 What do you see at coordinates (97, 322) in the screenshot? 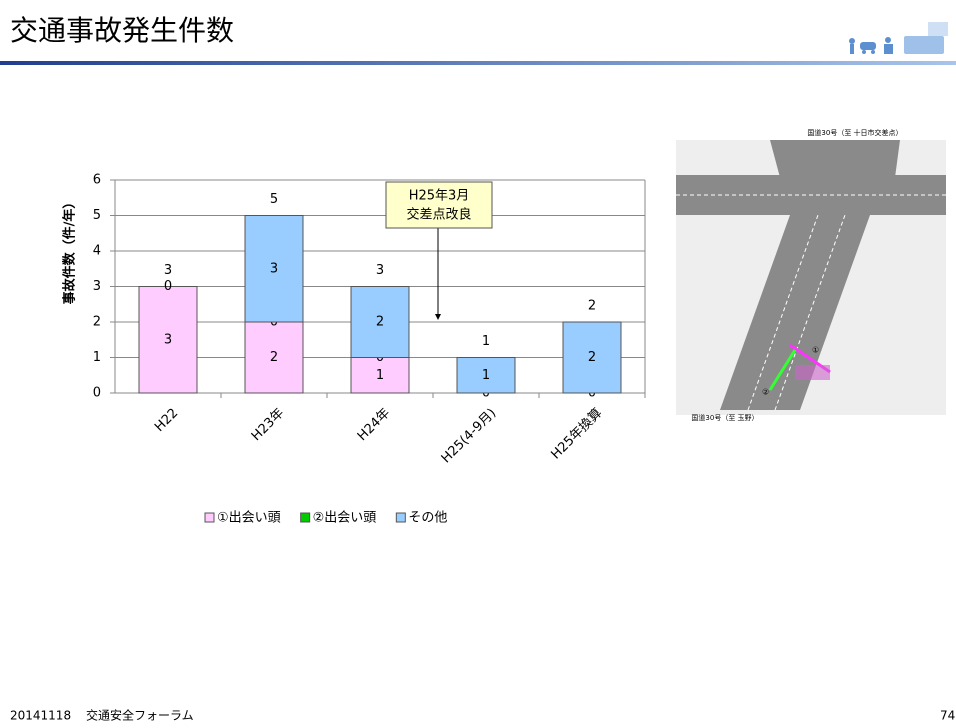
I see `y-tick-label: 2` at bounding box center [97, 322].